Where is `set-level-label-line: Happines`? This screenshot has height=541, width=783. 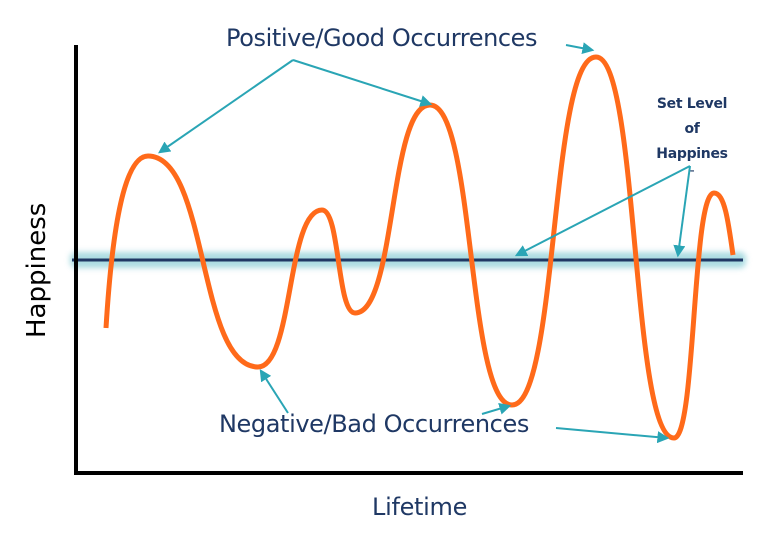 set-level-label-line: Happines is located at coordinates (692, 154).